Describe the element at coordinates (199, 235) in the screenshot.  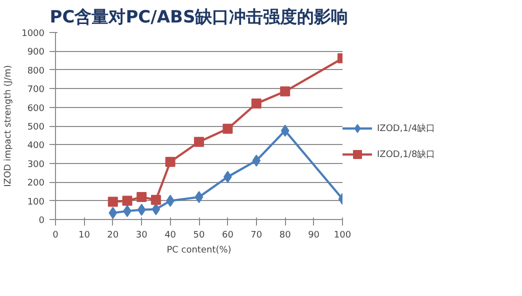
I see `x-tick-label: 50` at that location.